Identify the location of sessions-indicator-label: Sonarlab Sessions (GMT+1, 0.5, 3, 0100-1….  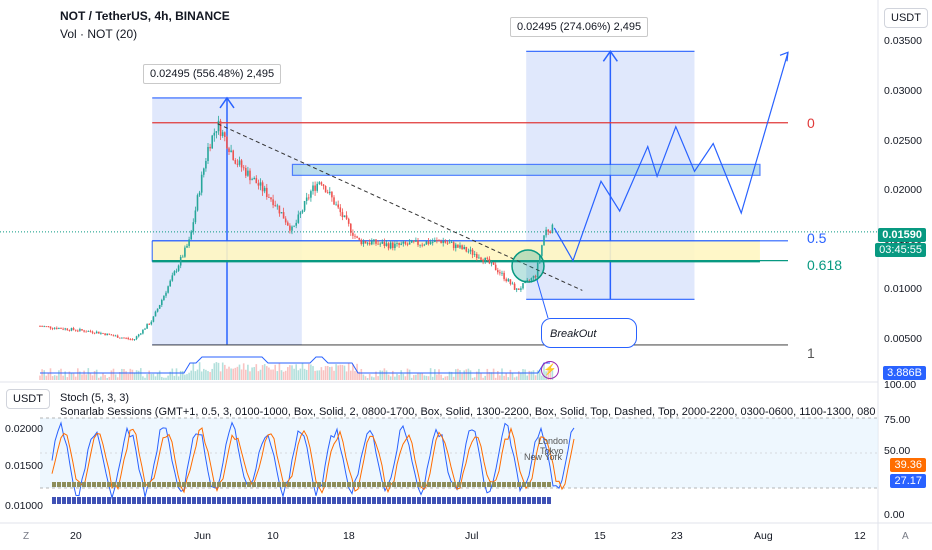
(467, 412).